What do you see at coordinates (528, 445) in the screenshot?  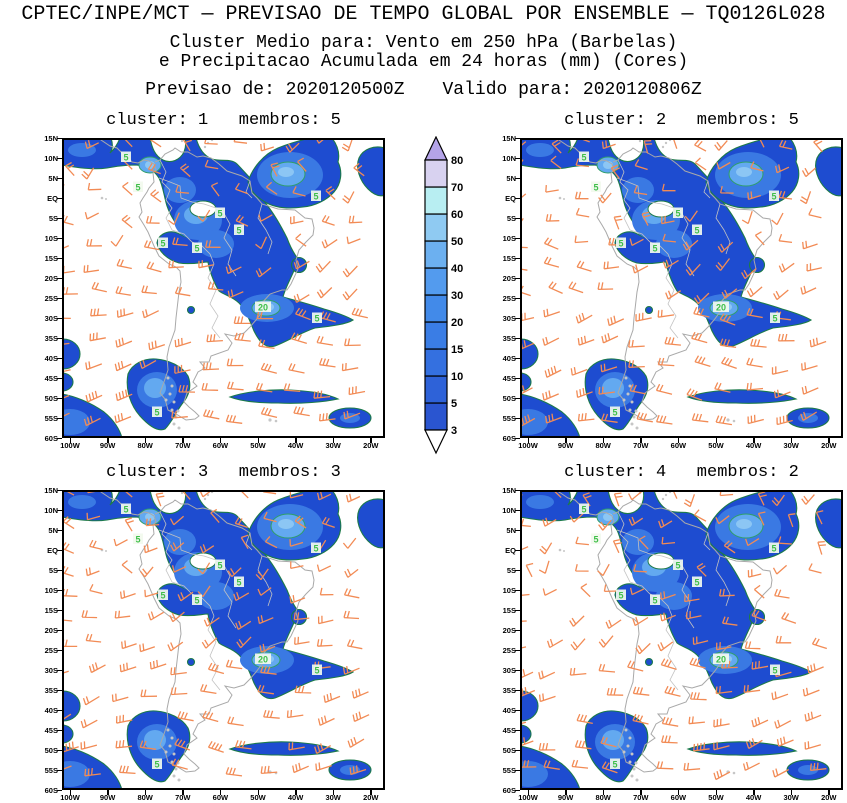 I see `lon-label: 100W` at bounding box center [528, 445].